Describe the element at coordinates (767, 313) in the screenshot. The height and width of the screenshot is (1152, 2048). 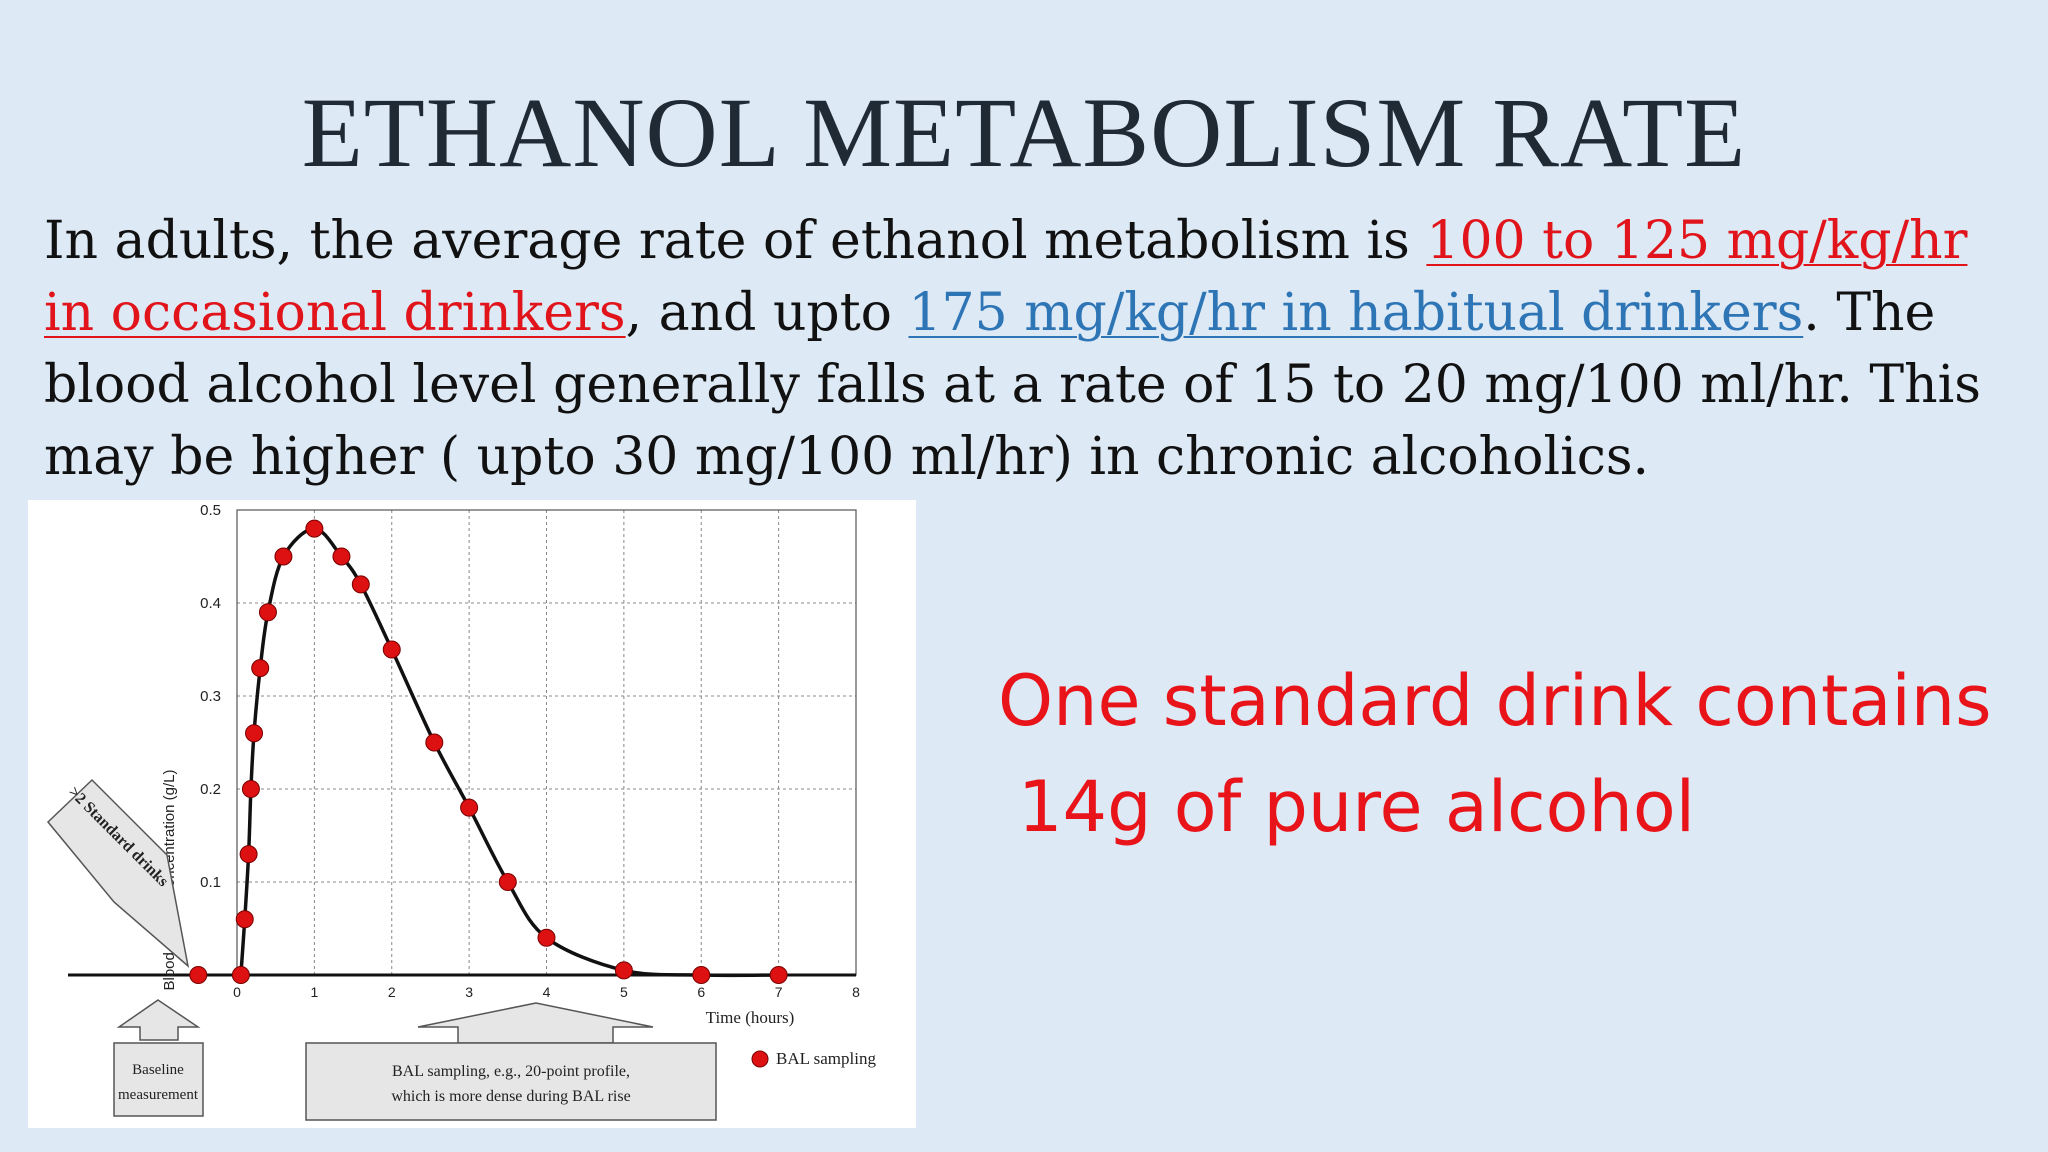
I see `paragraph-text-2: , and upto` at that location.